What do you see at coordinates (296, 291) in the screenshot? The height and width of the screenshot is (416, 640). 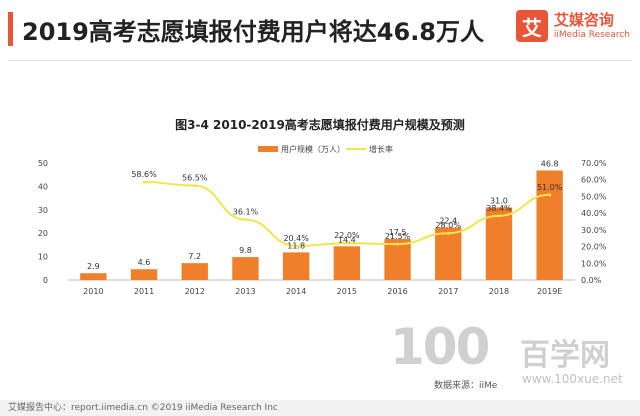 I see `x-tick-label: 2014` at bounding box center [296, 291].